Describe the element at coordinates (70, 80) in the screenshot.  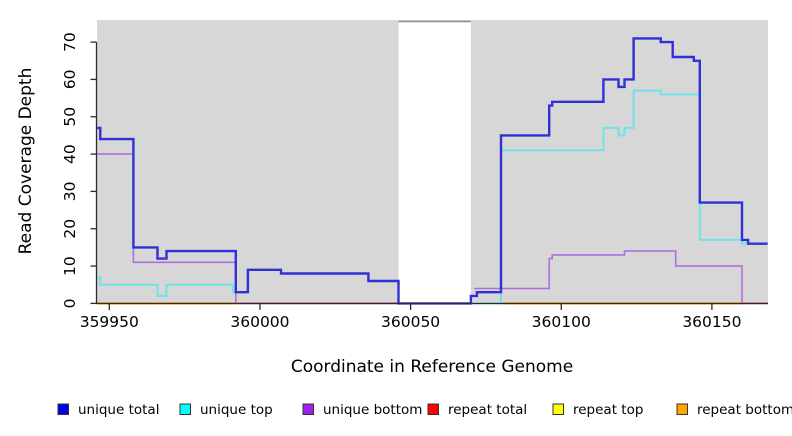
I see `y-tick-label: 60` at that location.